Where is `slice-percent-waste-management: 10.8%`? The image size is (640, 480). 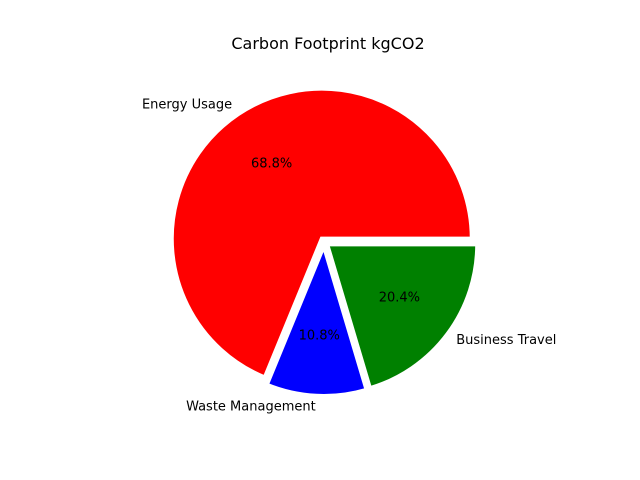 slice-percent-waste-management: 10.8% is located at coordinates (319, 335).